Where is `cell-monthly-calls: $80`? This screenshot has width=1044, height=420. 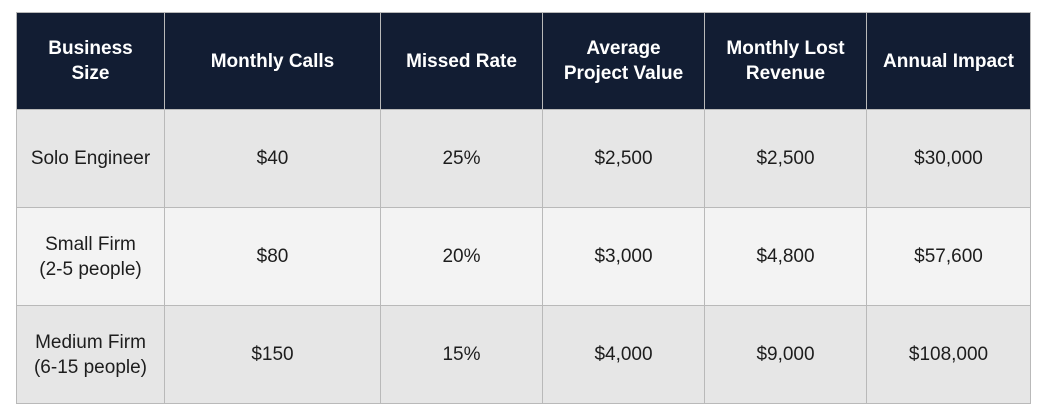
cell-monthly-calls: $80 is located at coordinates (272, 256).